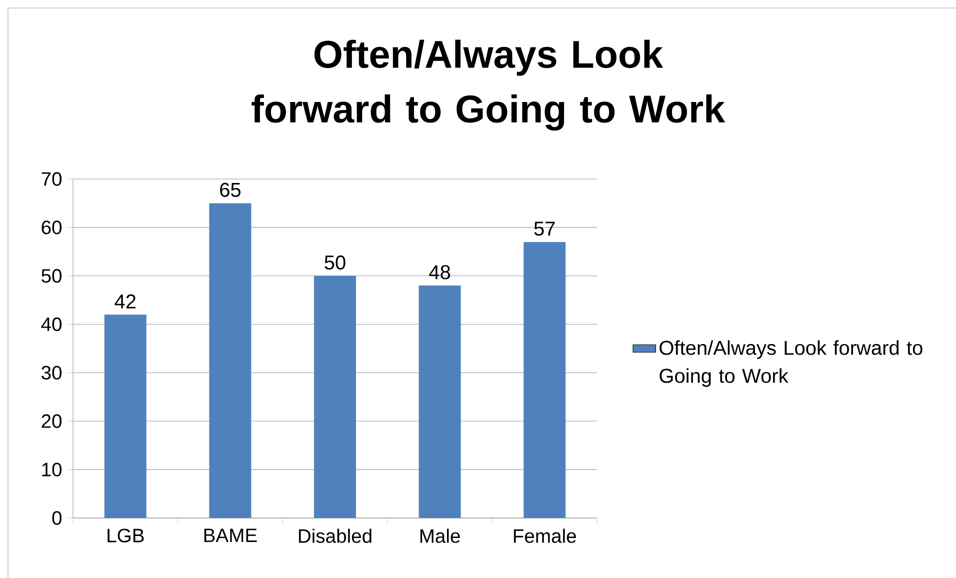 This screenshot has width=956, height=578. I want to click on y-tick-label: 60, so click(52, 227).